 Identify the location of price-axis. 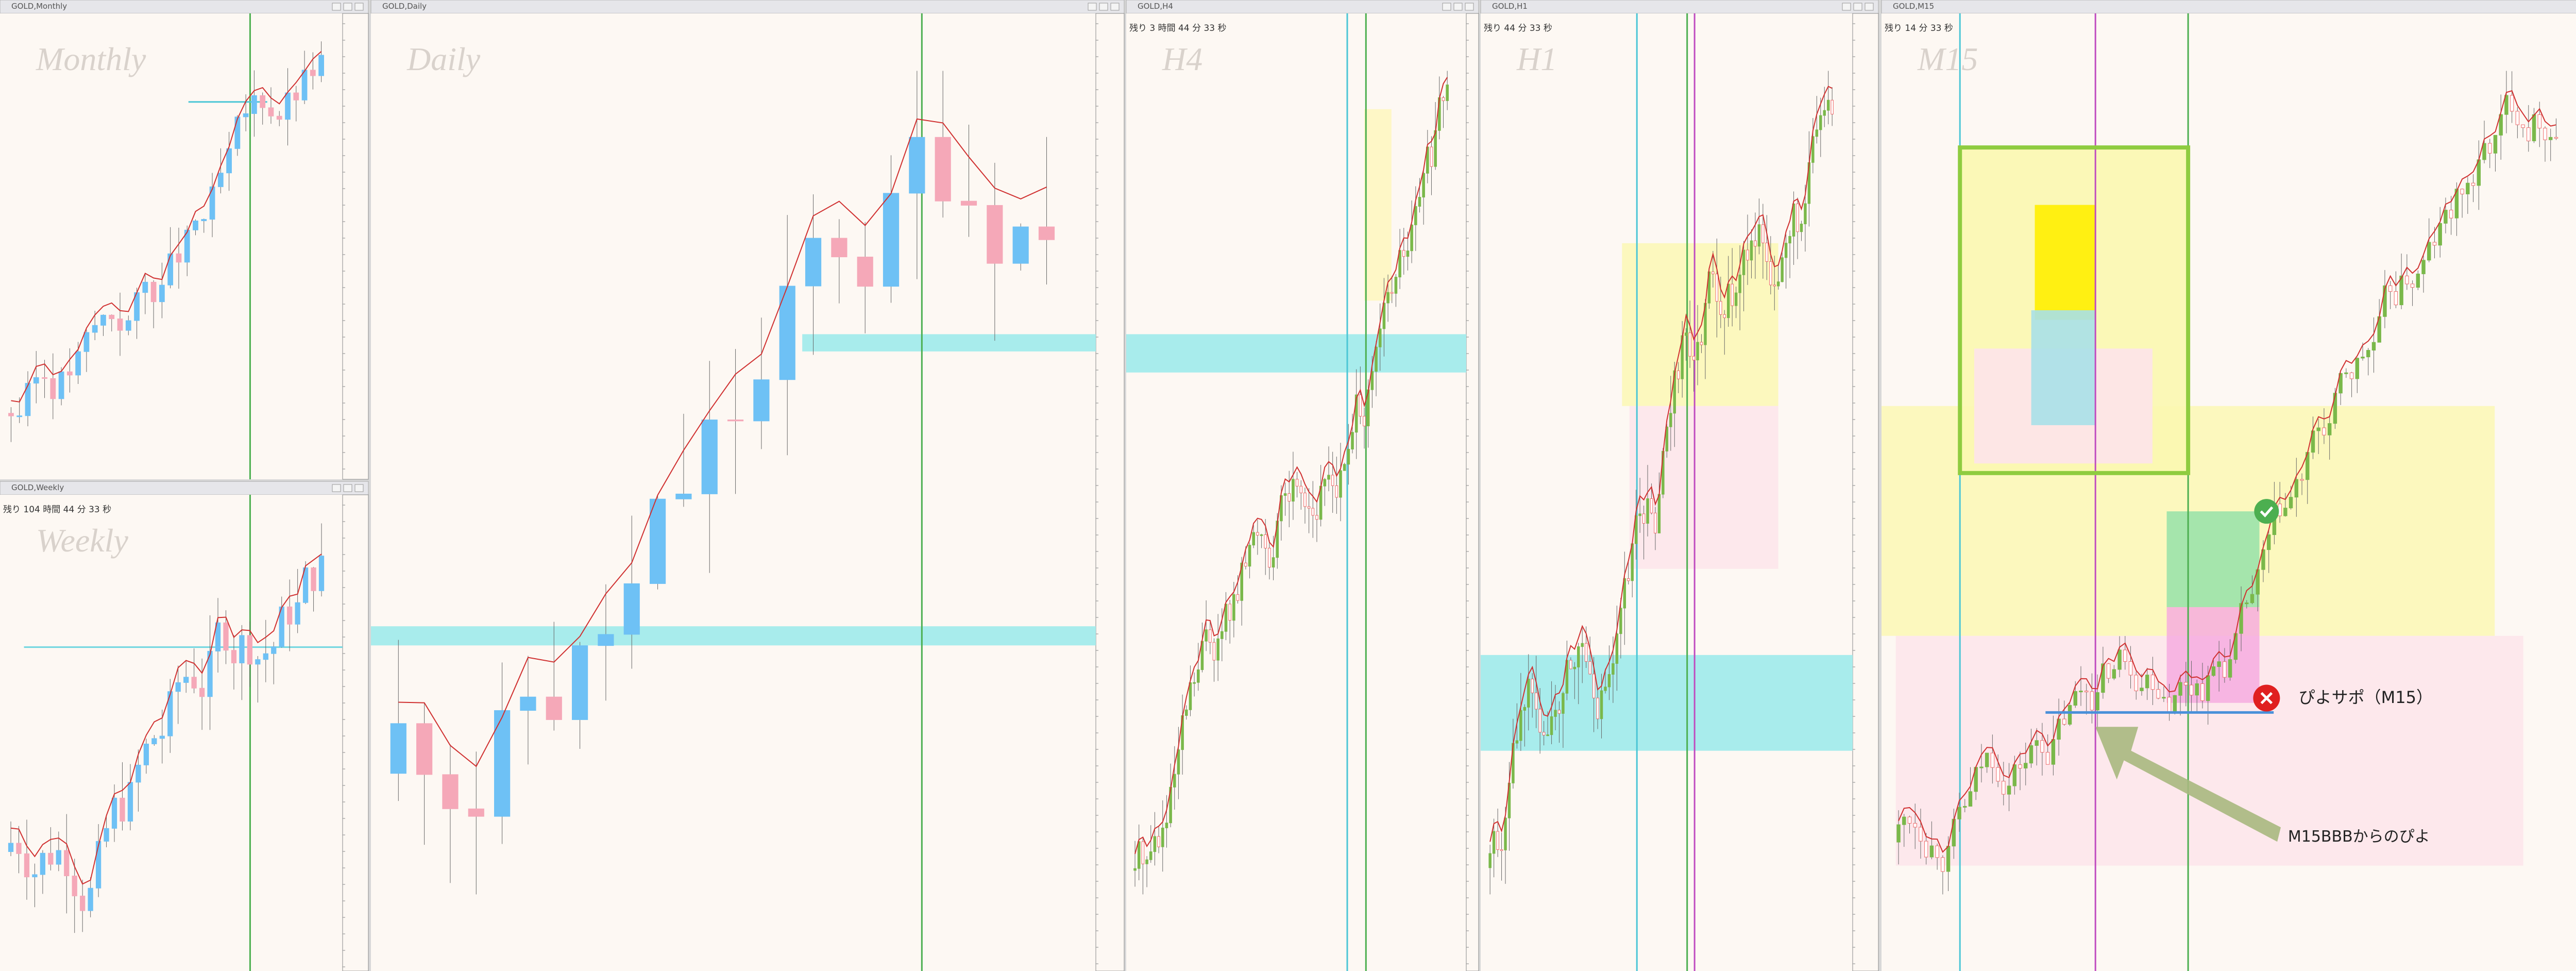
(1110, 492).